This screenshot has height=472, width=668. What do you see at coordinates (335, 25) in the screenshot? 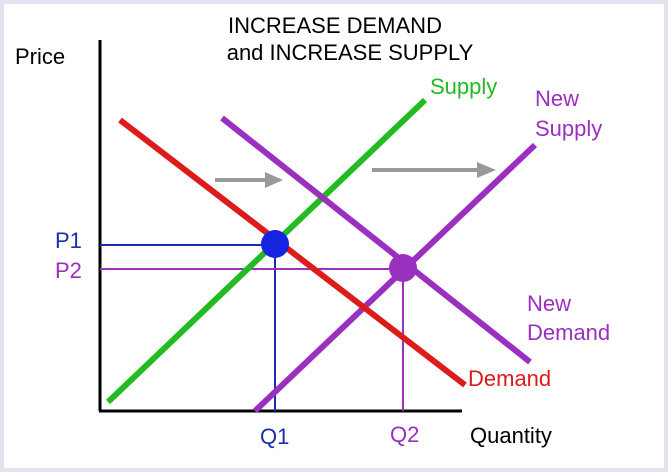
I see `title-line: INCREASE DEMAND` at bounding box center [335, 25].